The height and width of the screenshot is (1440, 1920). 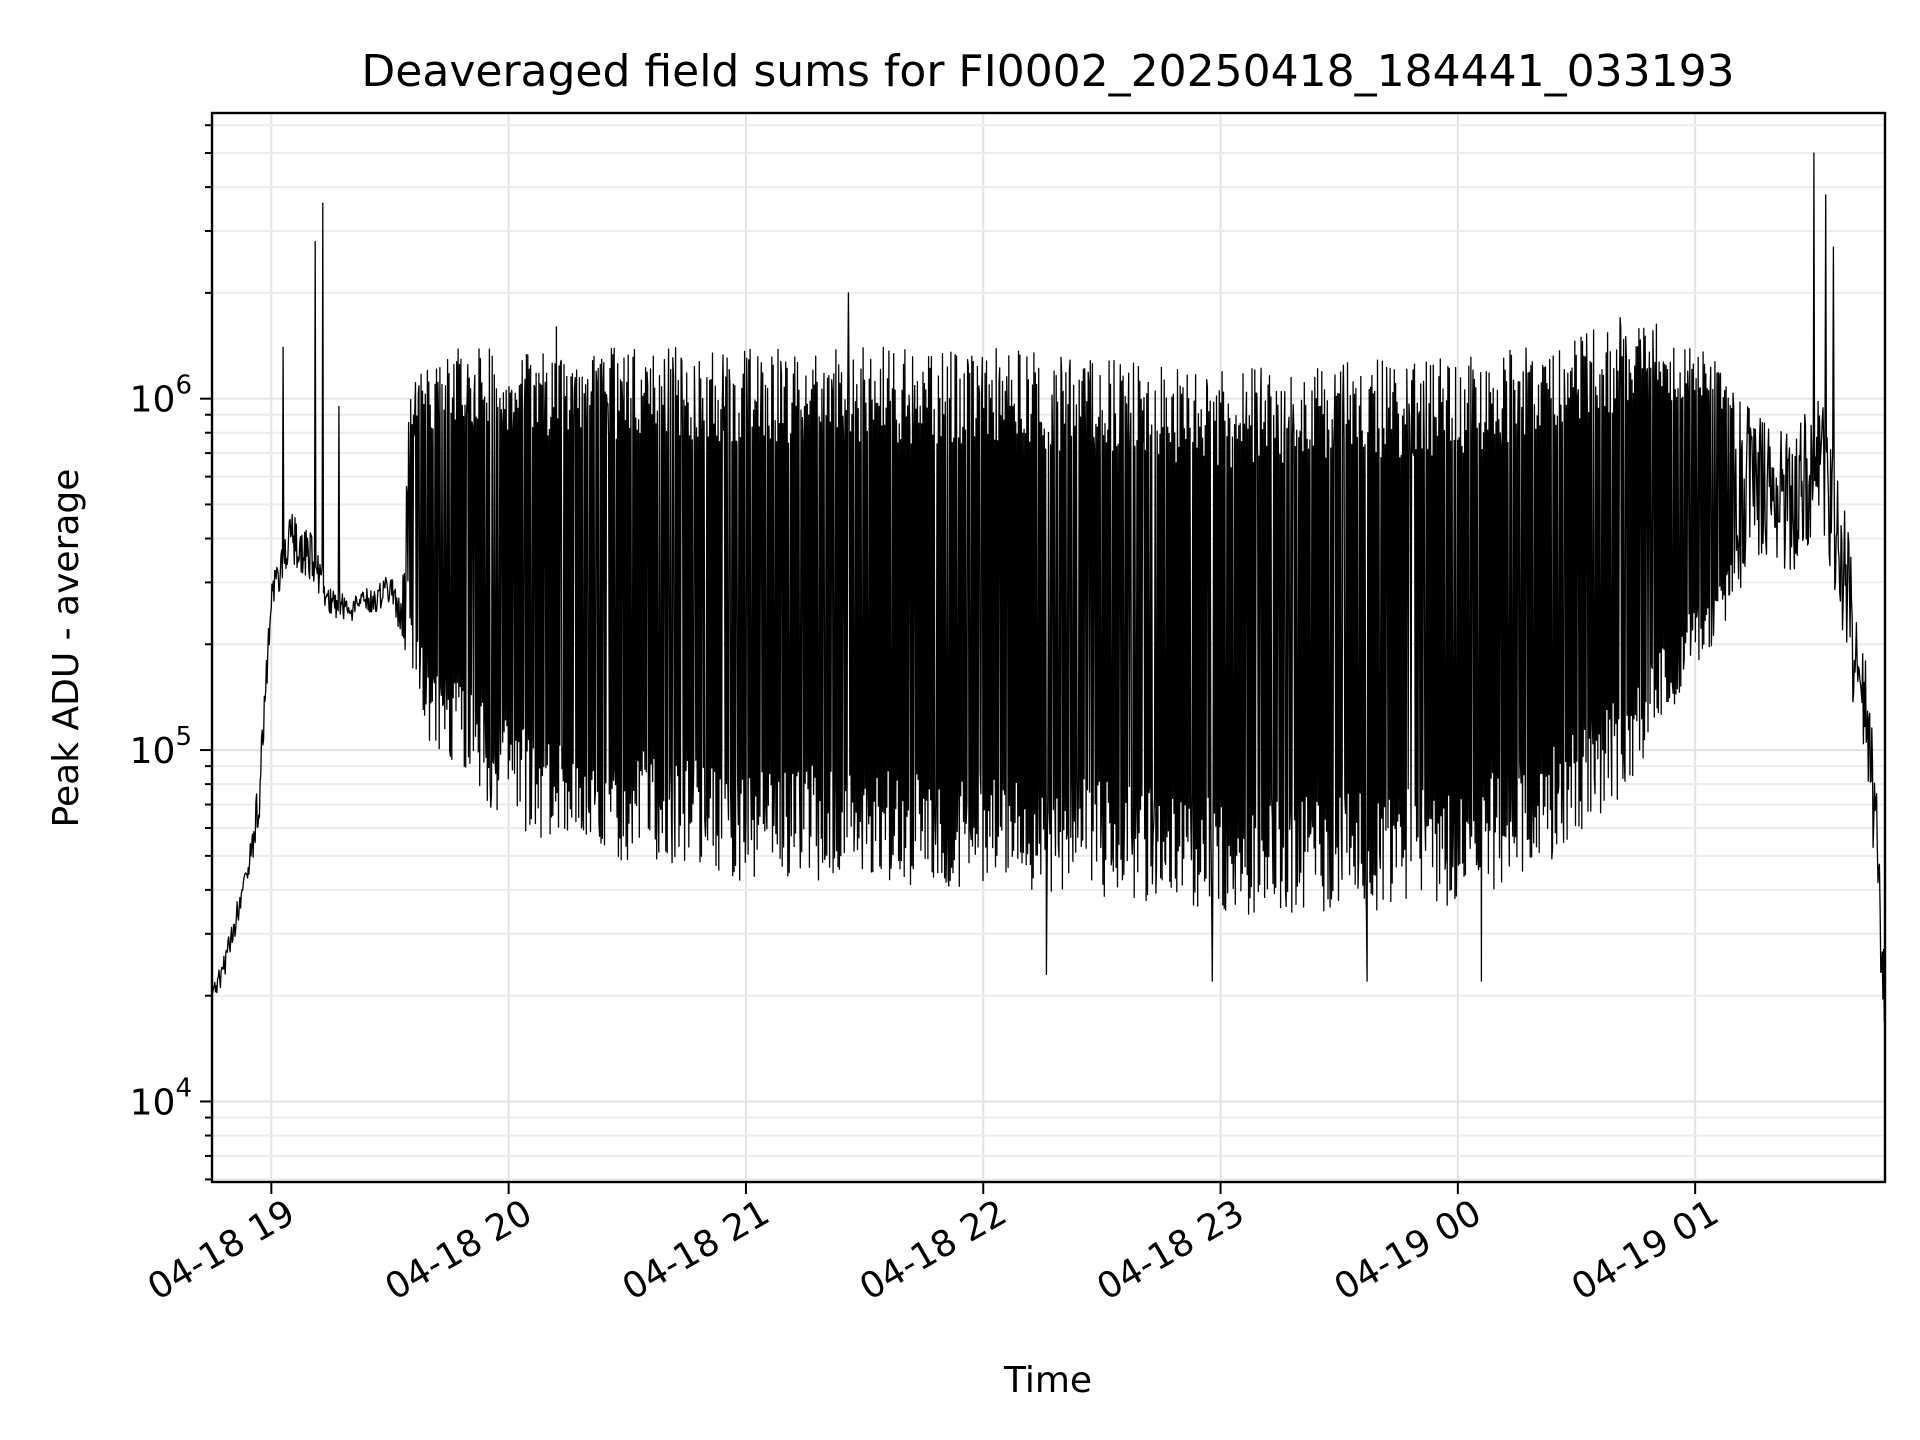 I want to click on y-axis-label: Peak ADU - average, so click(x=66, y=648).